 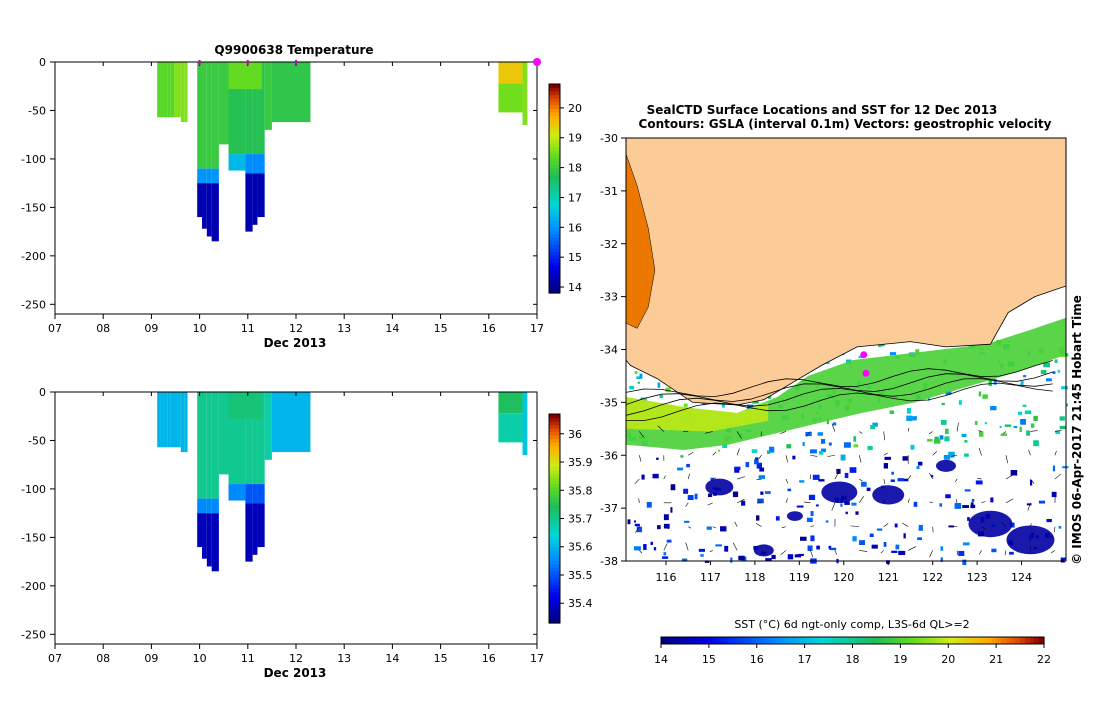 I want to click on sst-colorbar-tick-label: 17, so click(x=805, y=659).